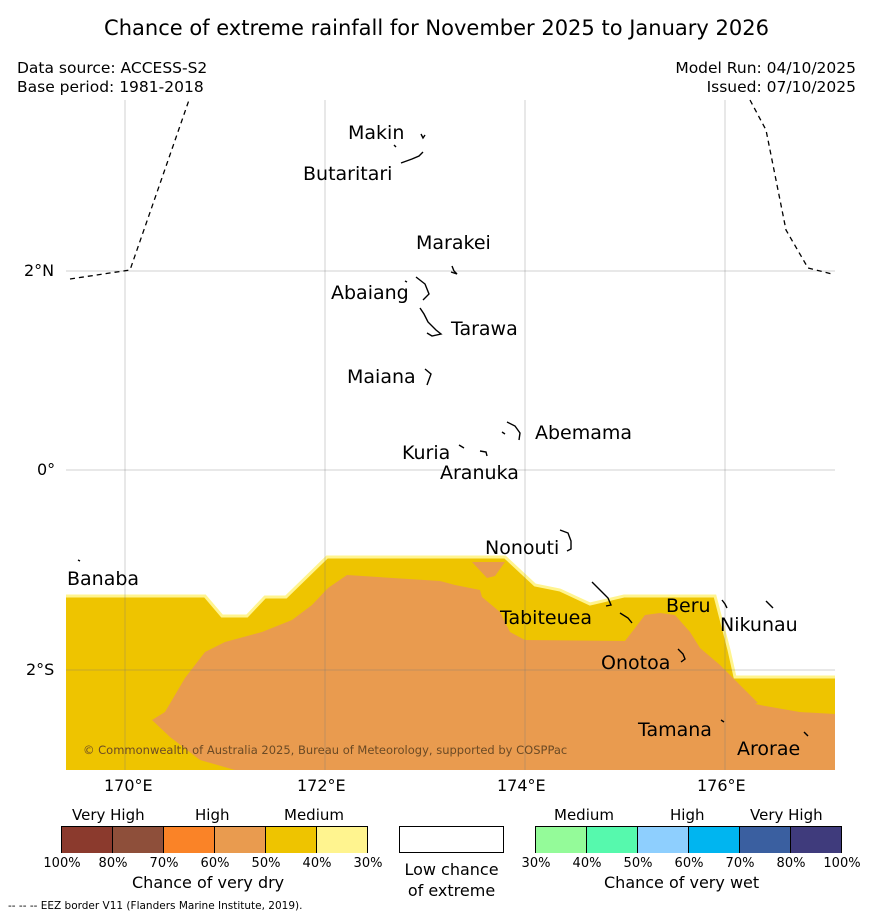  I want to click on wet-category-very-high: Very High, so click(786, 815).